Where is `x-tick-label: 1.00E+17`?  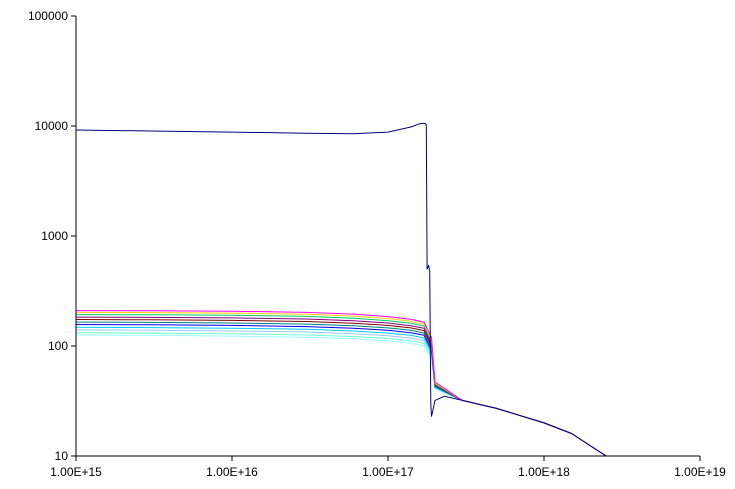 x-tick-label: 1.00E+17 is located at coordinates (388, 472).